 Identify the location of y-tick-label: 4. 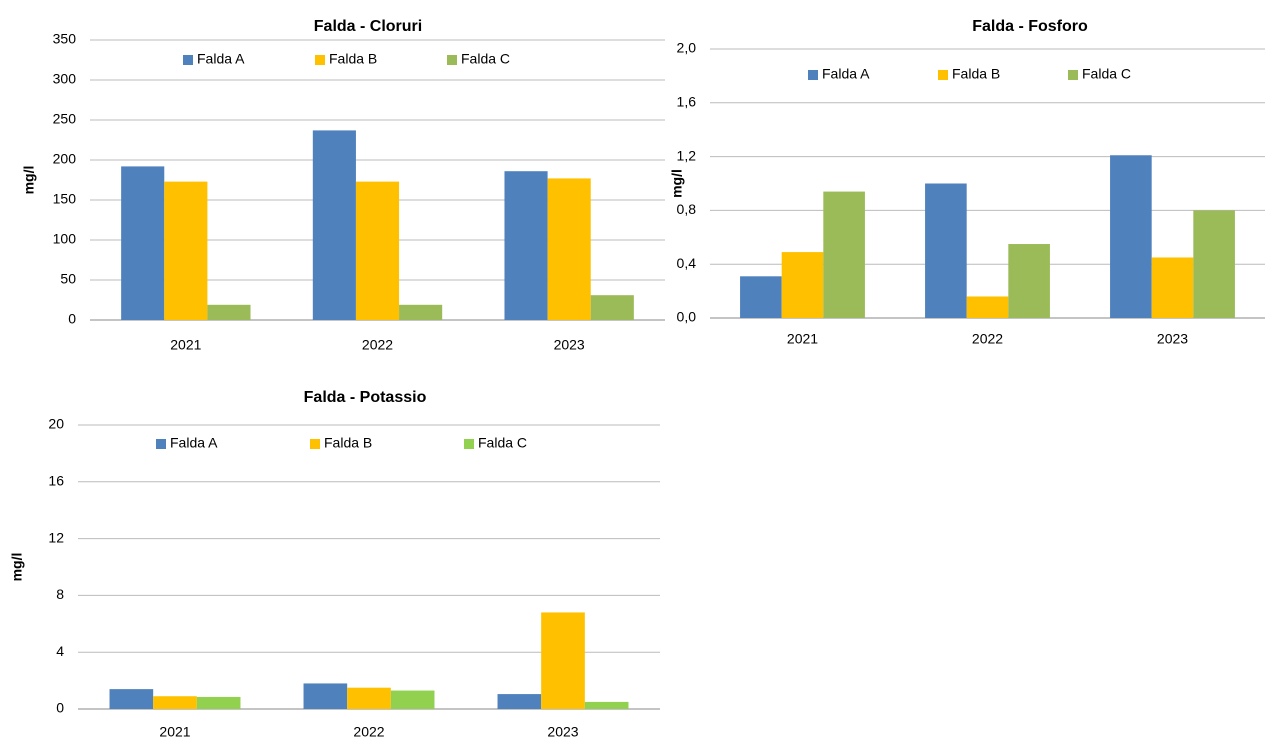
(60, 651).